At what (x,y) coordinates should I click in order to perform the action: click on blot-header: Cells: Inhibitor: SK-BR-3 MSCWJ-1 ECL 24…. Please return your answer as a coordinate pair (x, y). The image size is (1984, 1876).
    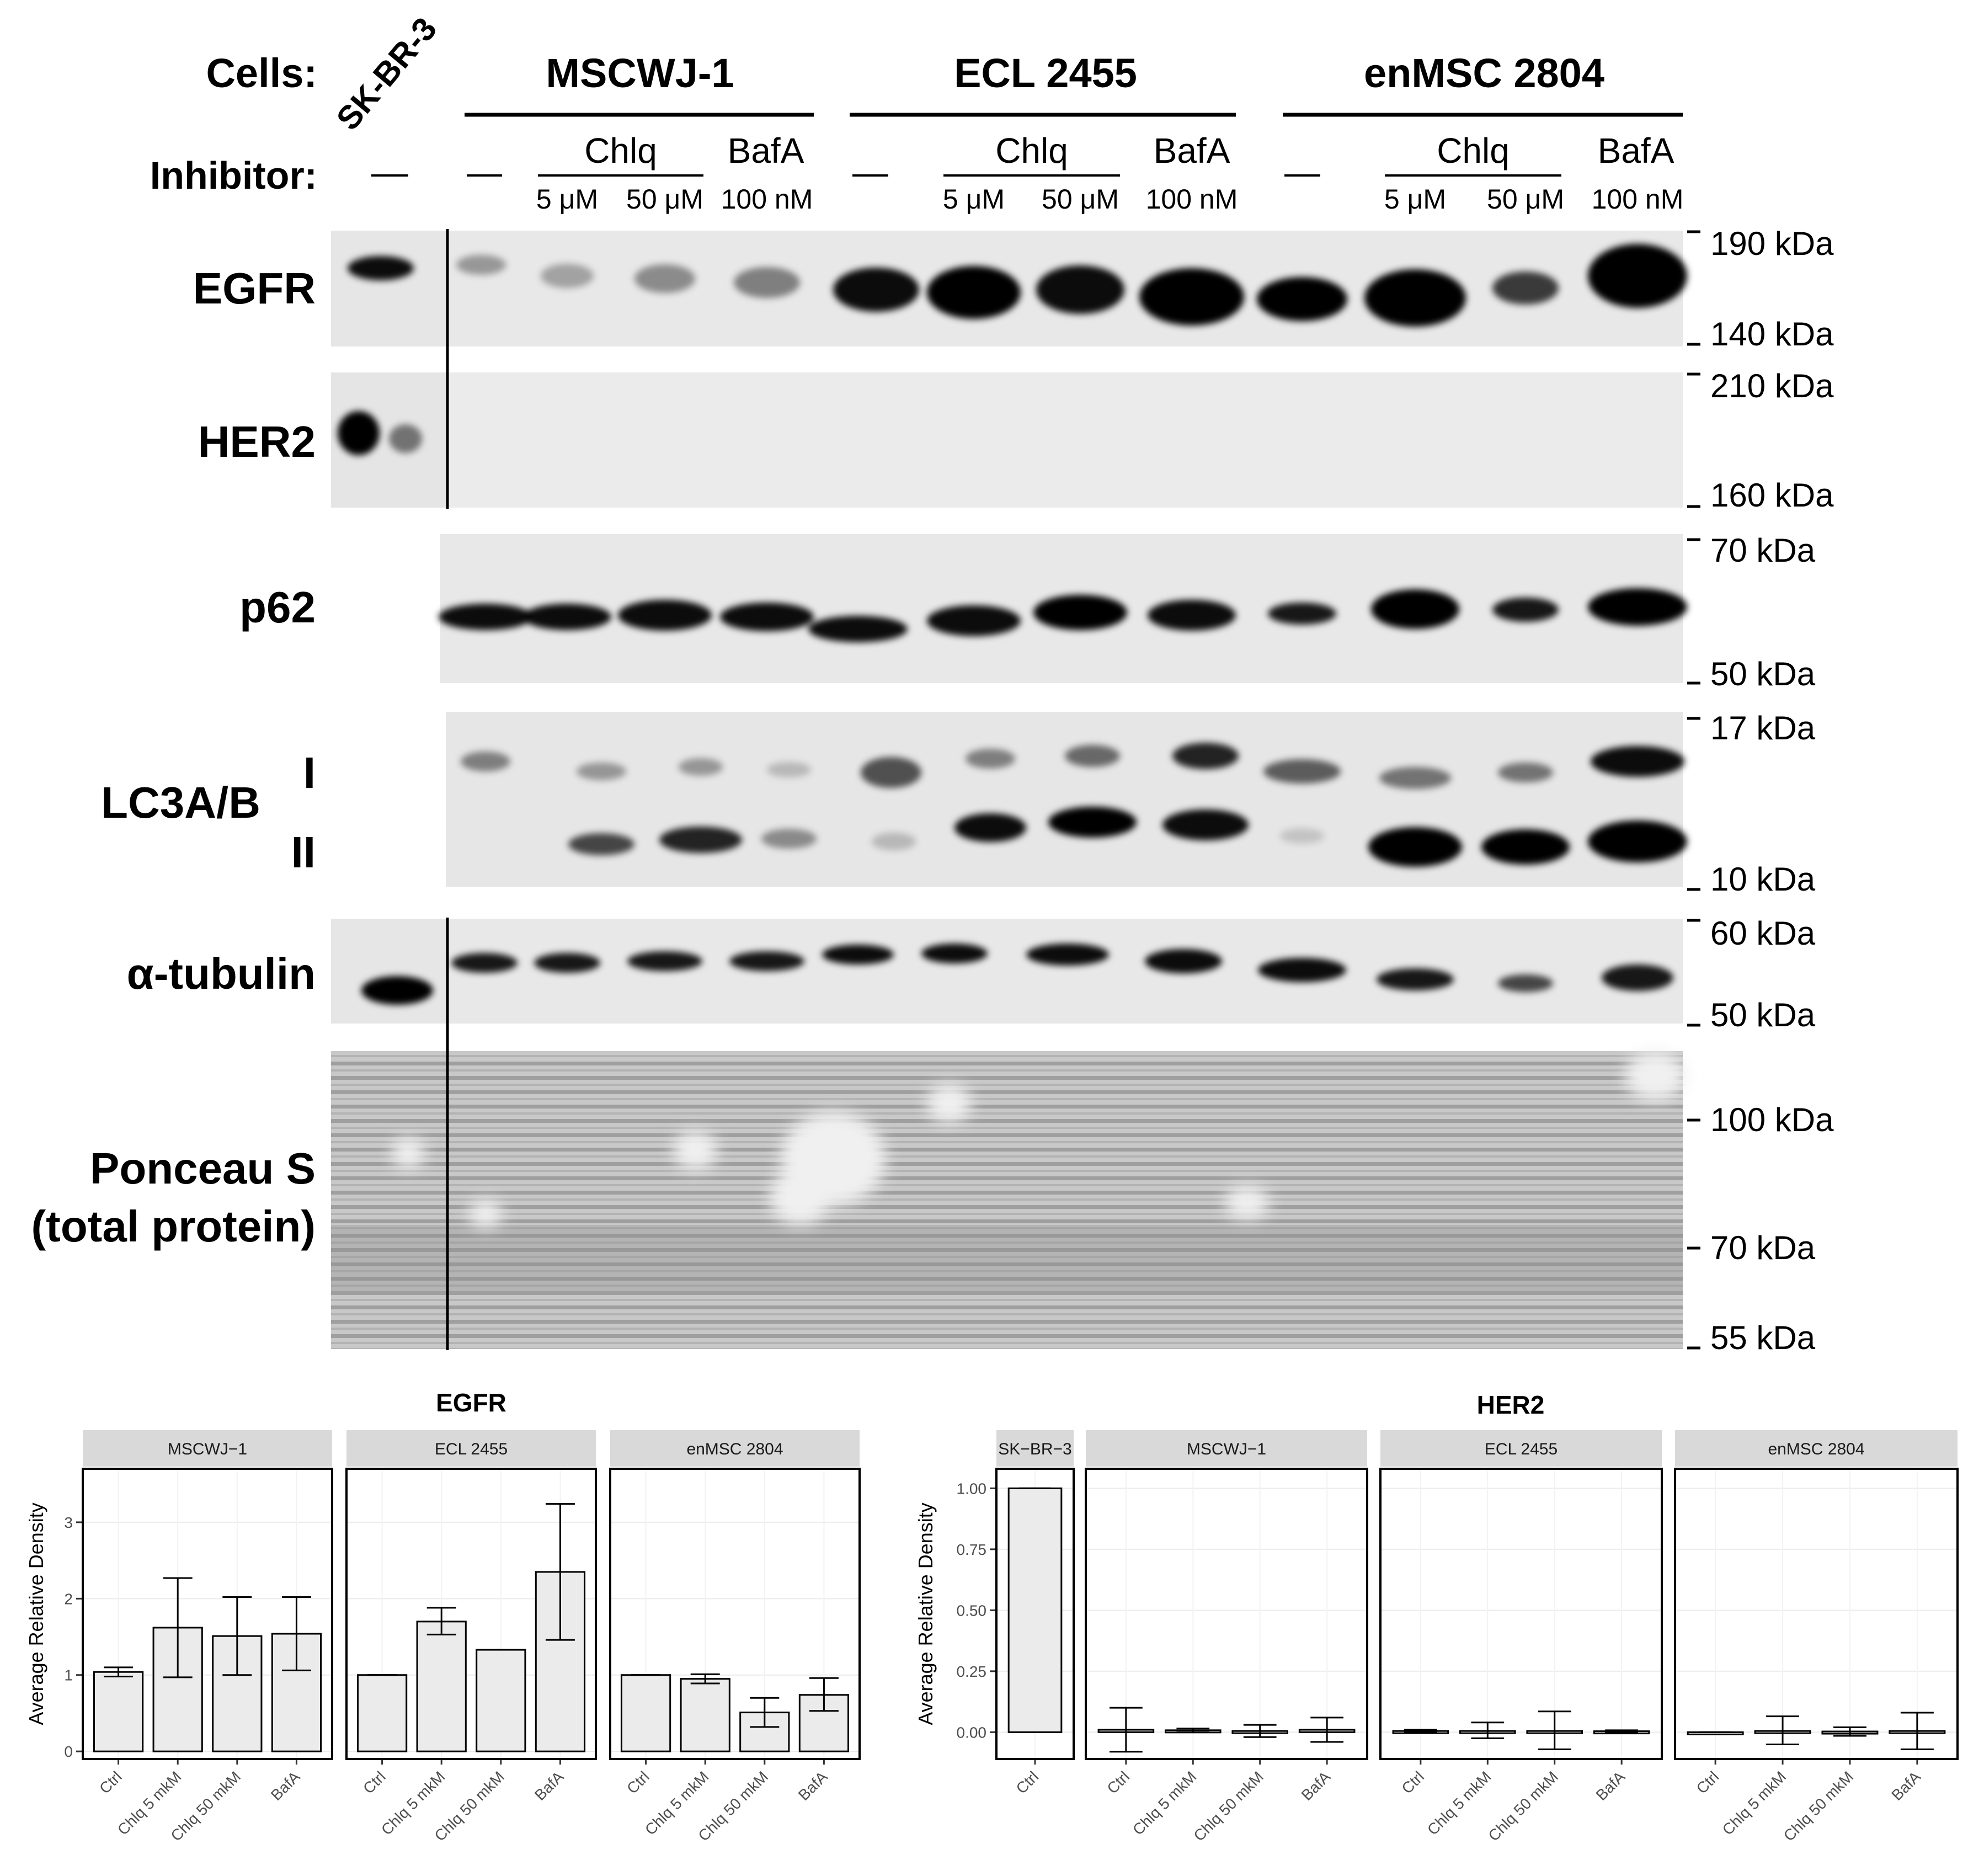
    Looking at the image, I should click on (877, 103).